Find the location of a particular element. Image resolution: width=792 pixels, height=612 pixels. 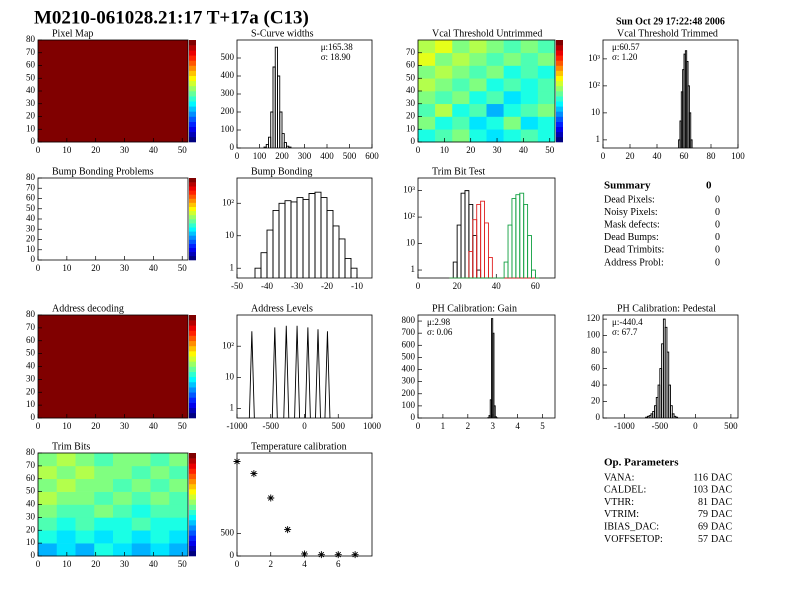

parameter-unit: DAC is located at coordinates (721, 539).